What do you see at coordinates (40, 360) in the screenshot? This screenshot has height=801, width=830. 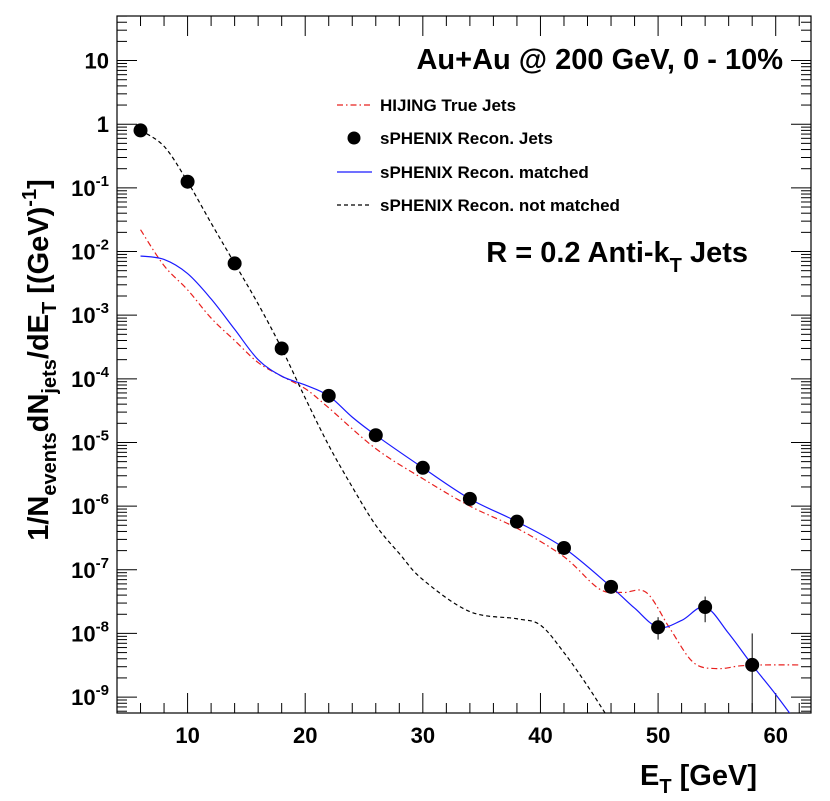 I see `y-axis-title: 1/NeventsdNjets/dET [(GeV)-1]` at bounding box center [40, 360].